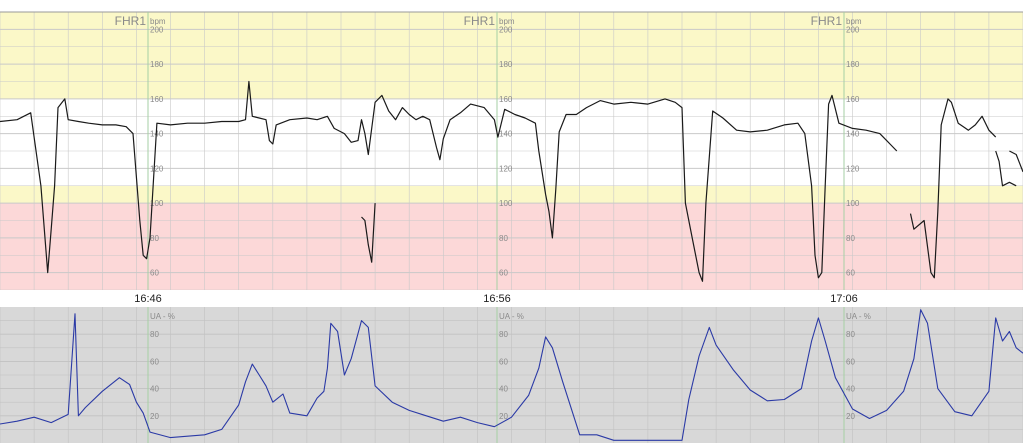 This screenshot has height=443, width=1023. What do you see at coordinates (480, 21) in the screenshot?
I see `fhr-channel-label-2: FHR1` at bounding box center [480, 21].